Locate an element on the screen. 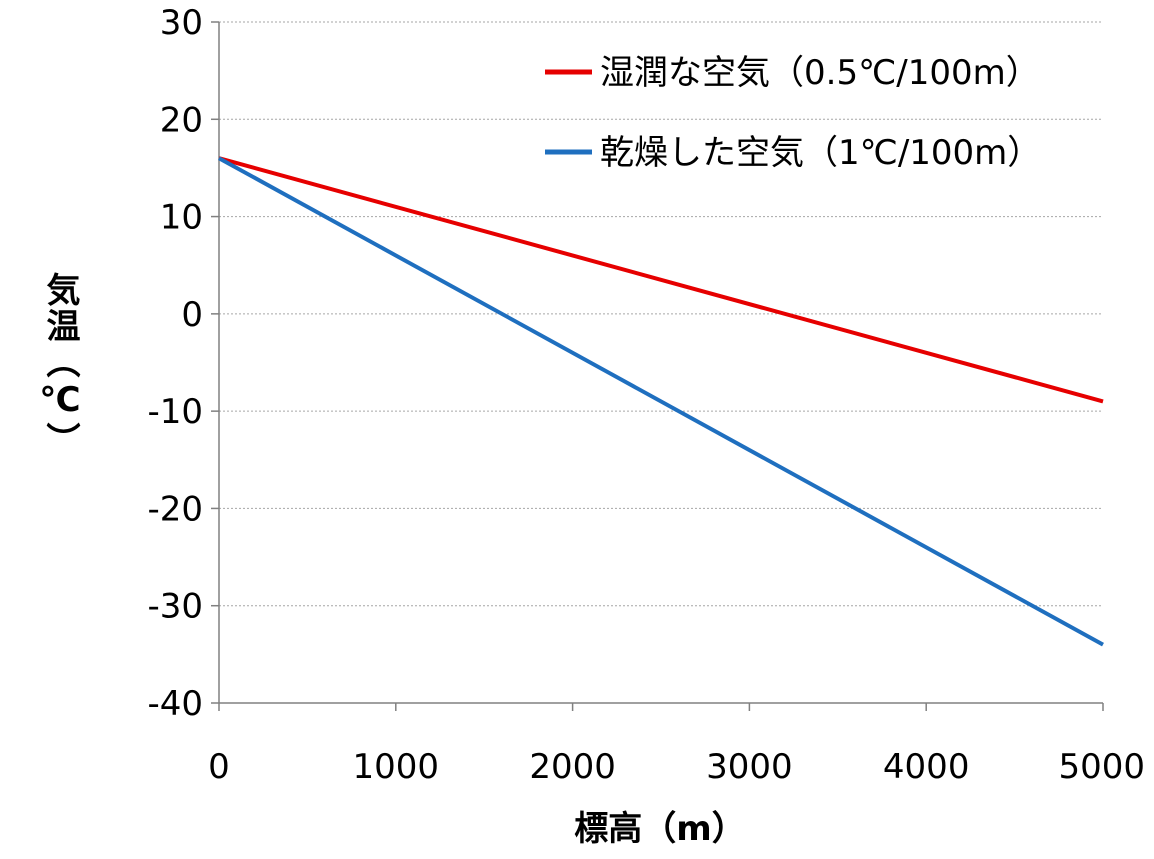 Image resolution: width=1154 pixels, height=859 pixels. x-tick-label: 2000 is located at coordinates (572, 767).